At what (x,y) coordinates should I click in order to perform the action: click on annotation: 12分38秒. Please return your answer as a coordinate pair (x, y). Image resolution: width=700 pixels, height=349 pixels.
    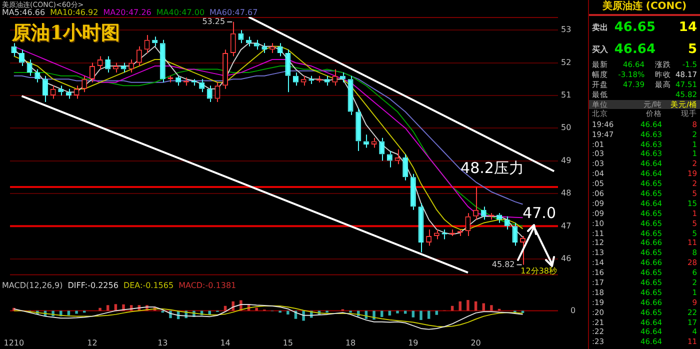
    Looking at the image, I should click on (538, 271).